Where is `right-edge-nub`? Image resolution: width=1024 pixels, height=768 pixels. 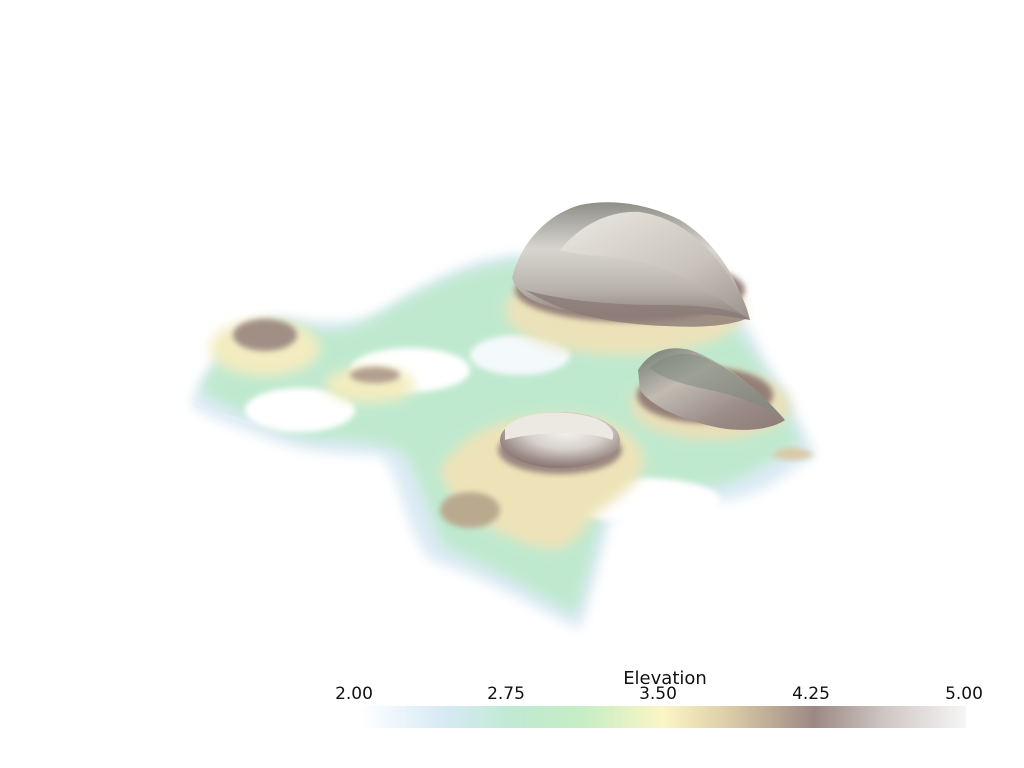 right-edge-nub is located at coordinates (792, 454).